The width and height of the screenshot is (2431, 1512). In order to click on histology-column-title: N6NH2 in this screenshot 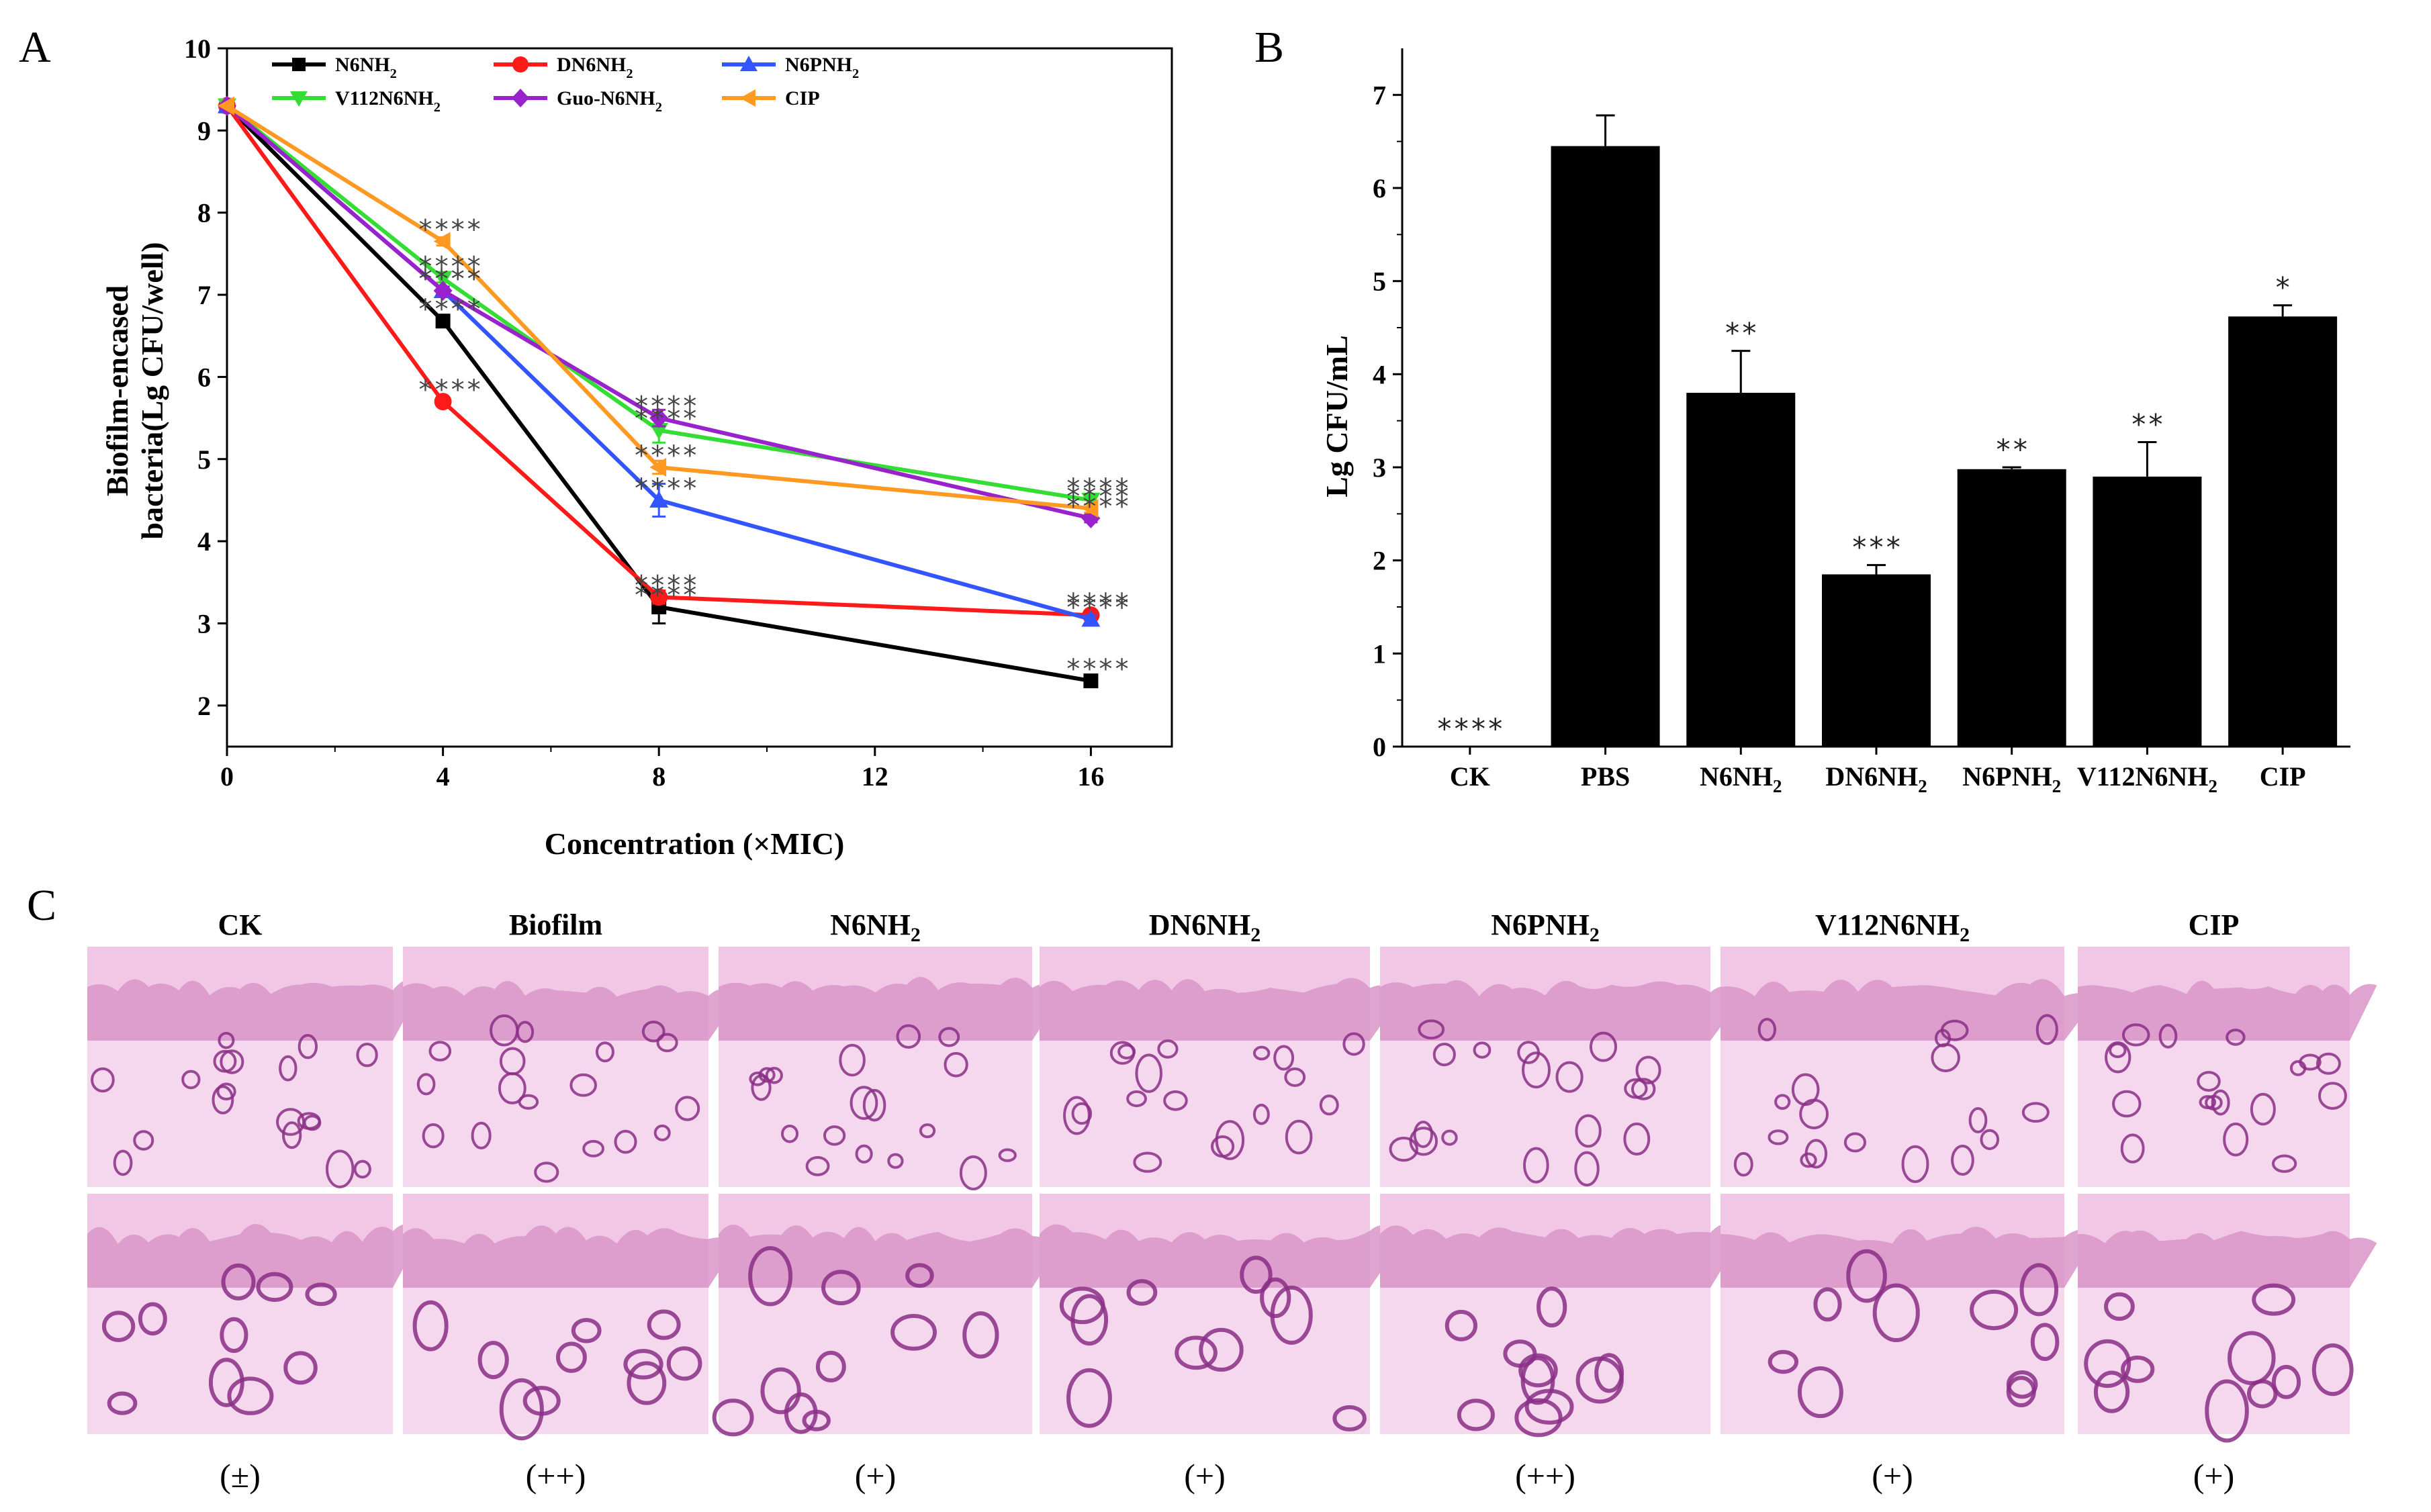, I will do `click(875, 927)`.